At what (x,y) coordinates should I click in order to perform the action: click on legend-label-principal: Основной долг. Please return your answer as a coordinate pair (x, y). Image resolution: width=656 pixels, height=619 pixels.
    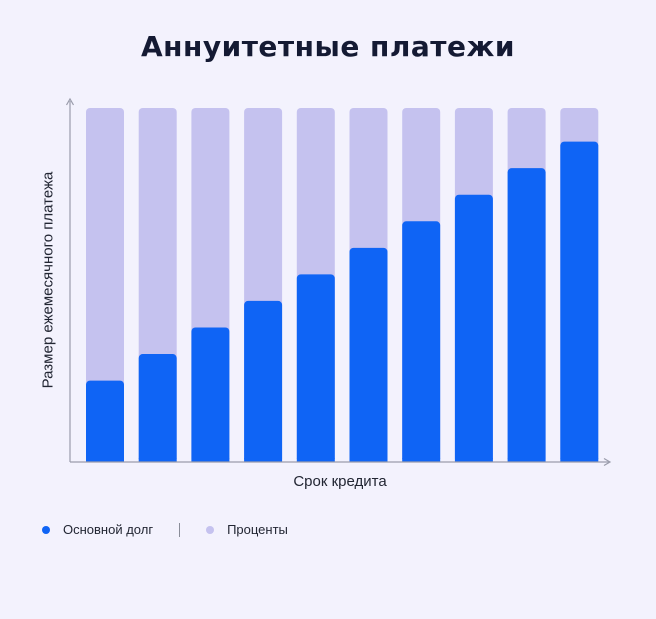
    Looking at the image, I should click on (108, 529).